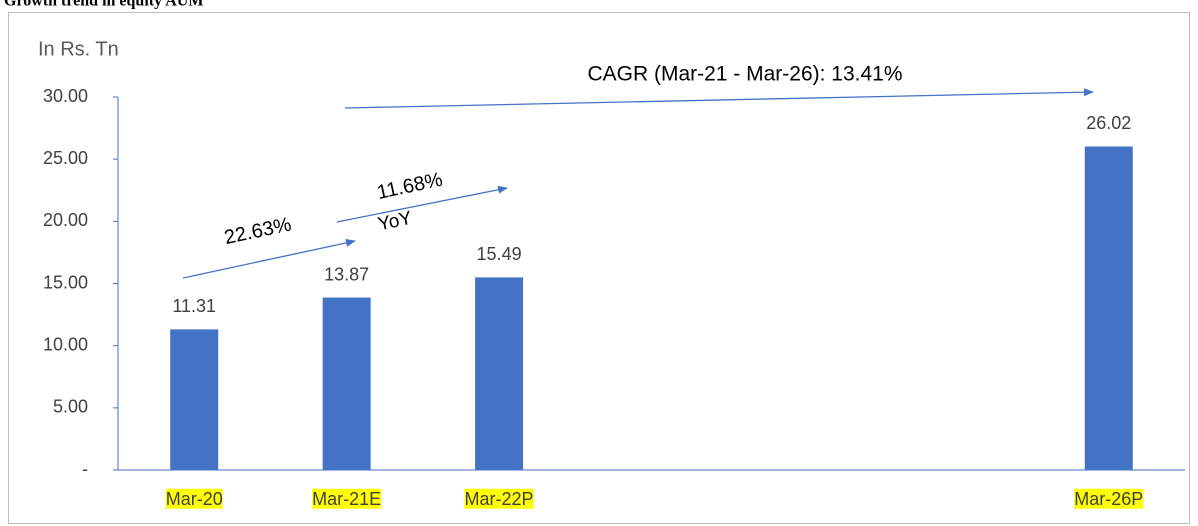 Image resolution: width=1198 pixels, height=526 pixels. Describe the element at coordinates (85, 469) in the screenshot. I see `y-tick-label: -` at that location.